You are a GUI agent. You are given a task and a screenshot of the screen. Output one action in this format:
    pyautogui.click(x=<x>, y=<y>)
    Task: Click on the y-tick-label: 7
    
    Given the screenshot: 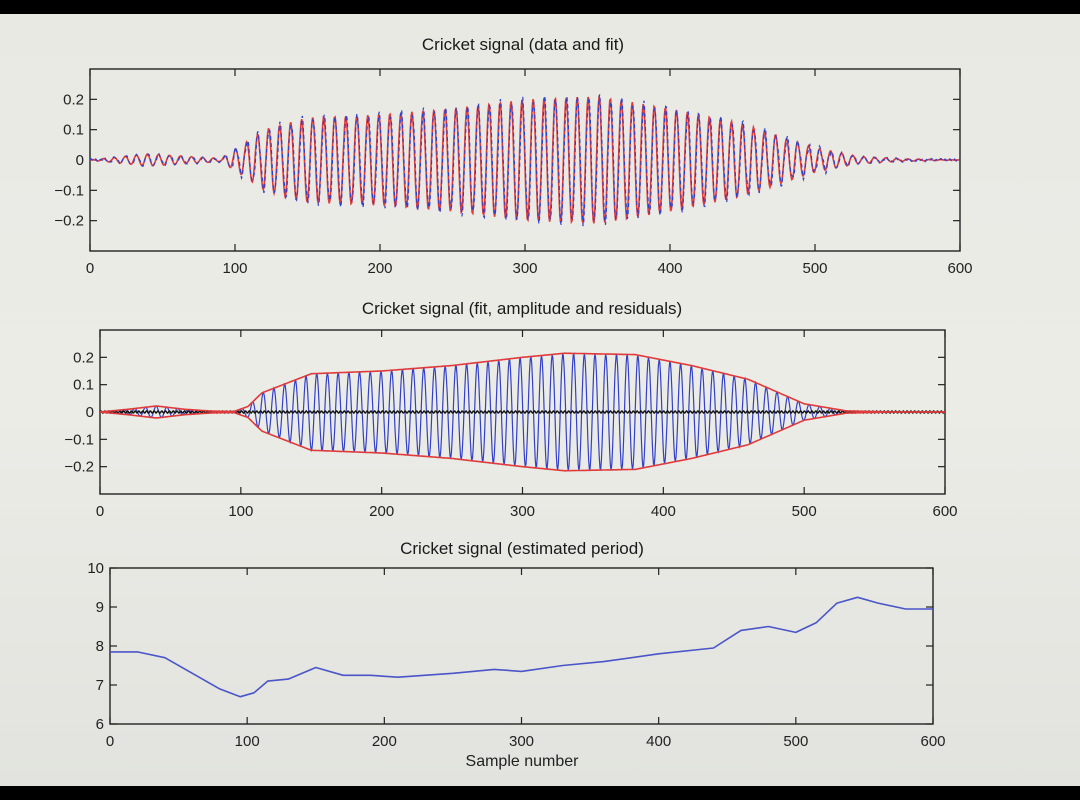 What is the action you would take?
    pyautogui.click(x=100, y=685)
    